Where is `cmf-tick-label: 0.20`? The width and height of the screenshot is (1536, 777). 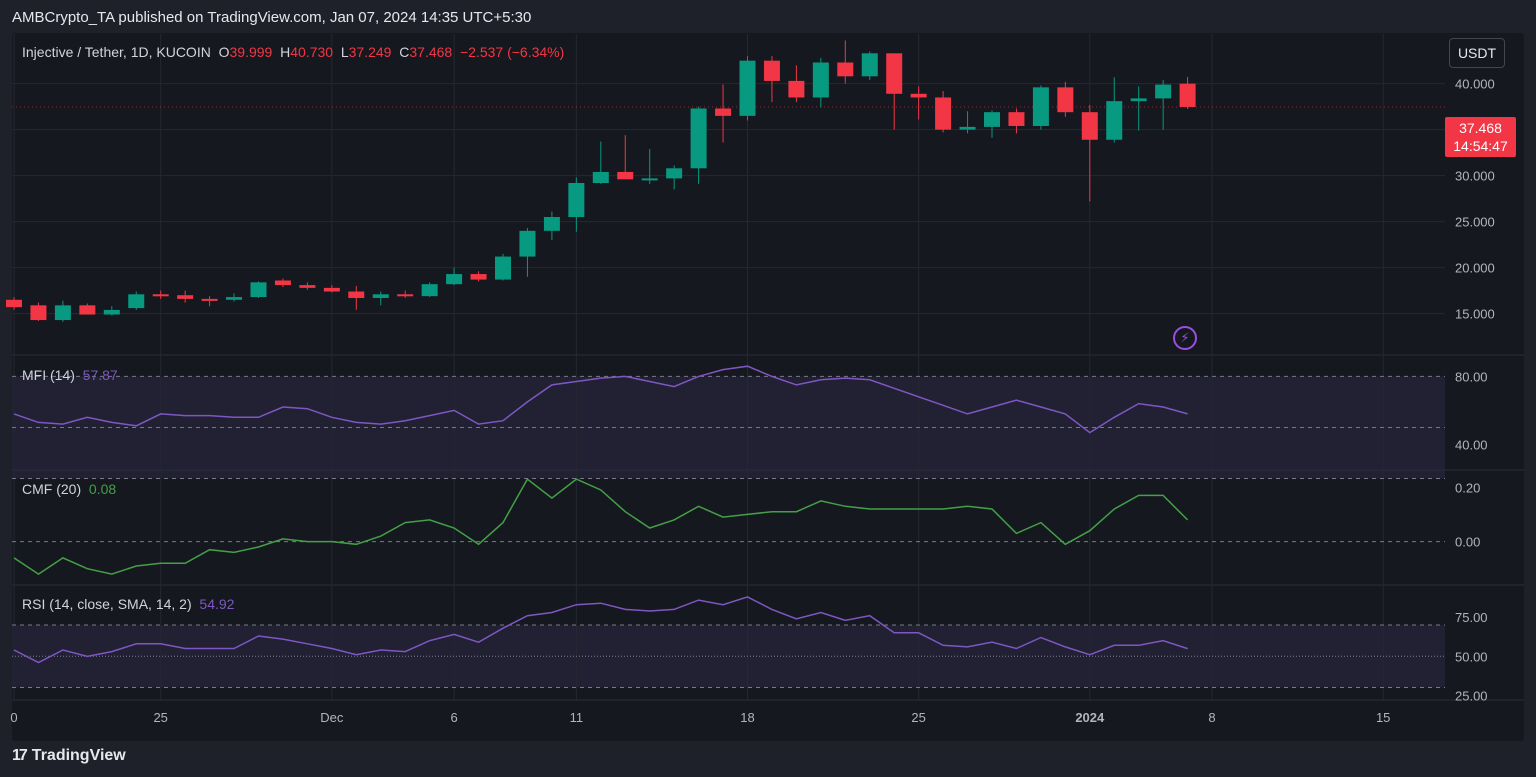
cmf-tick-label: 0.20 is located at coordinates (1467, 487).